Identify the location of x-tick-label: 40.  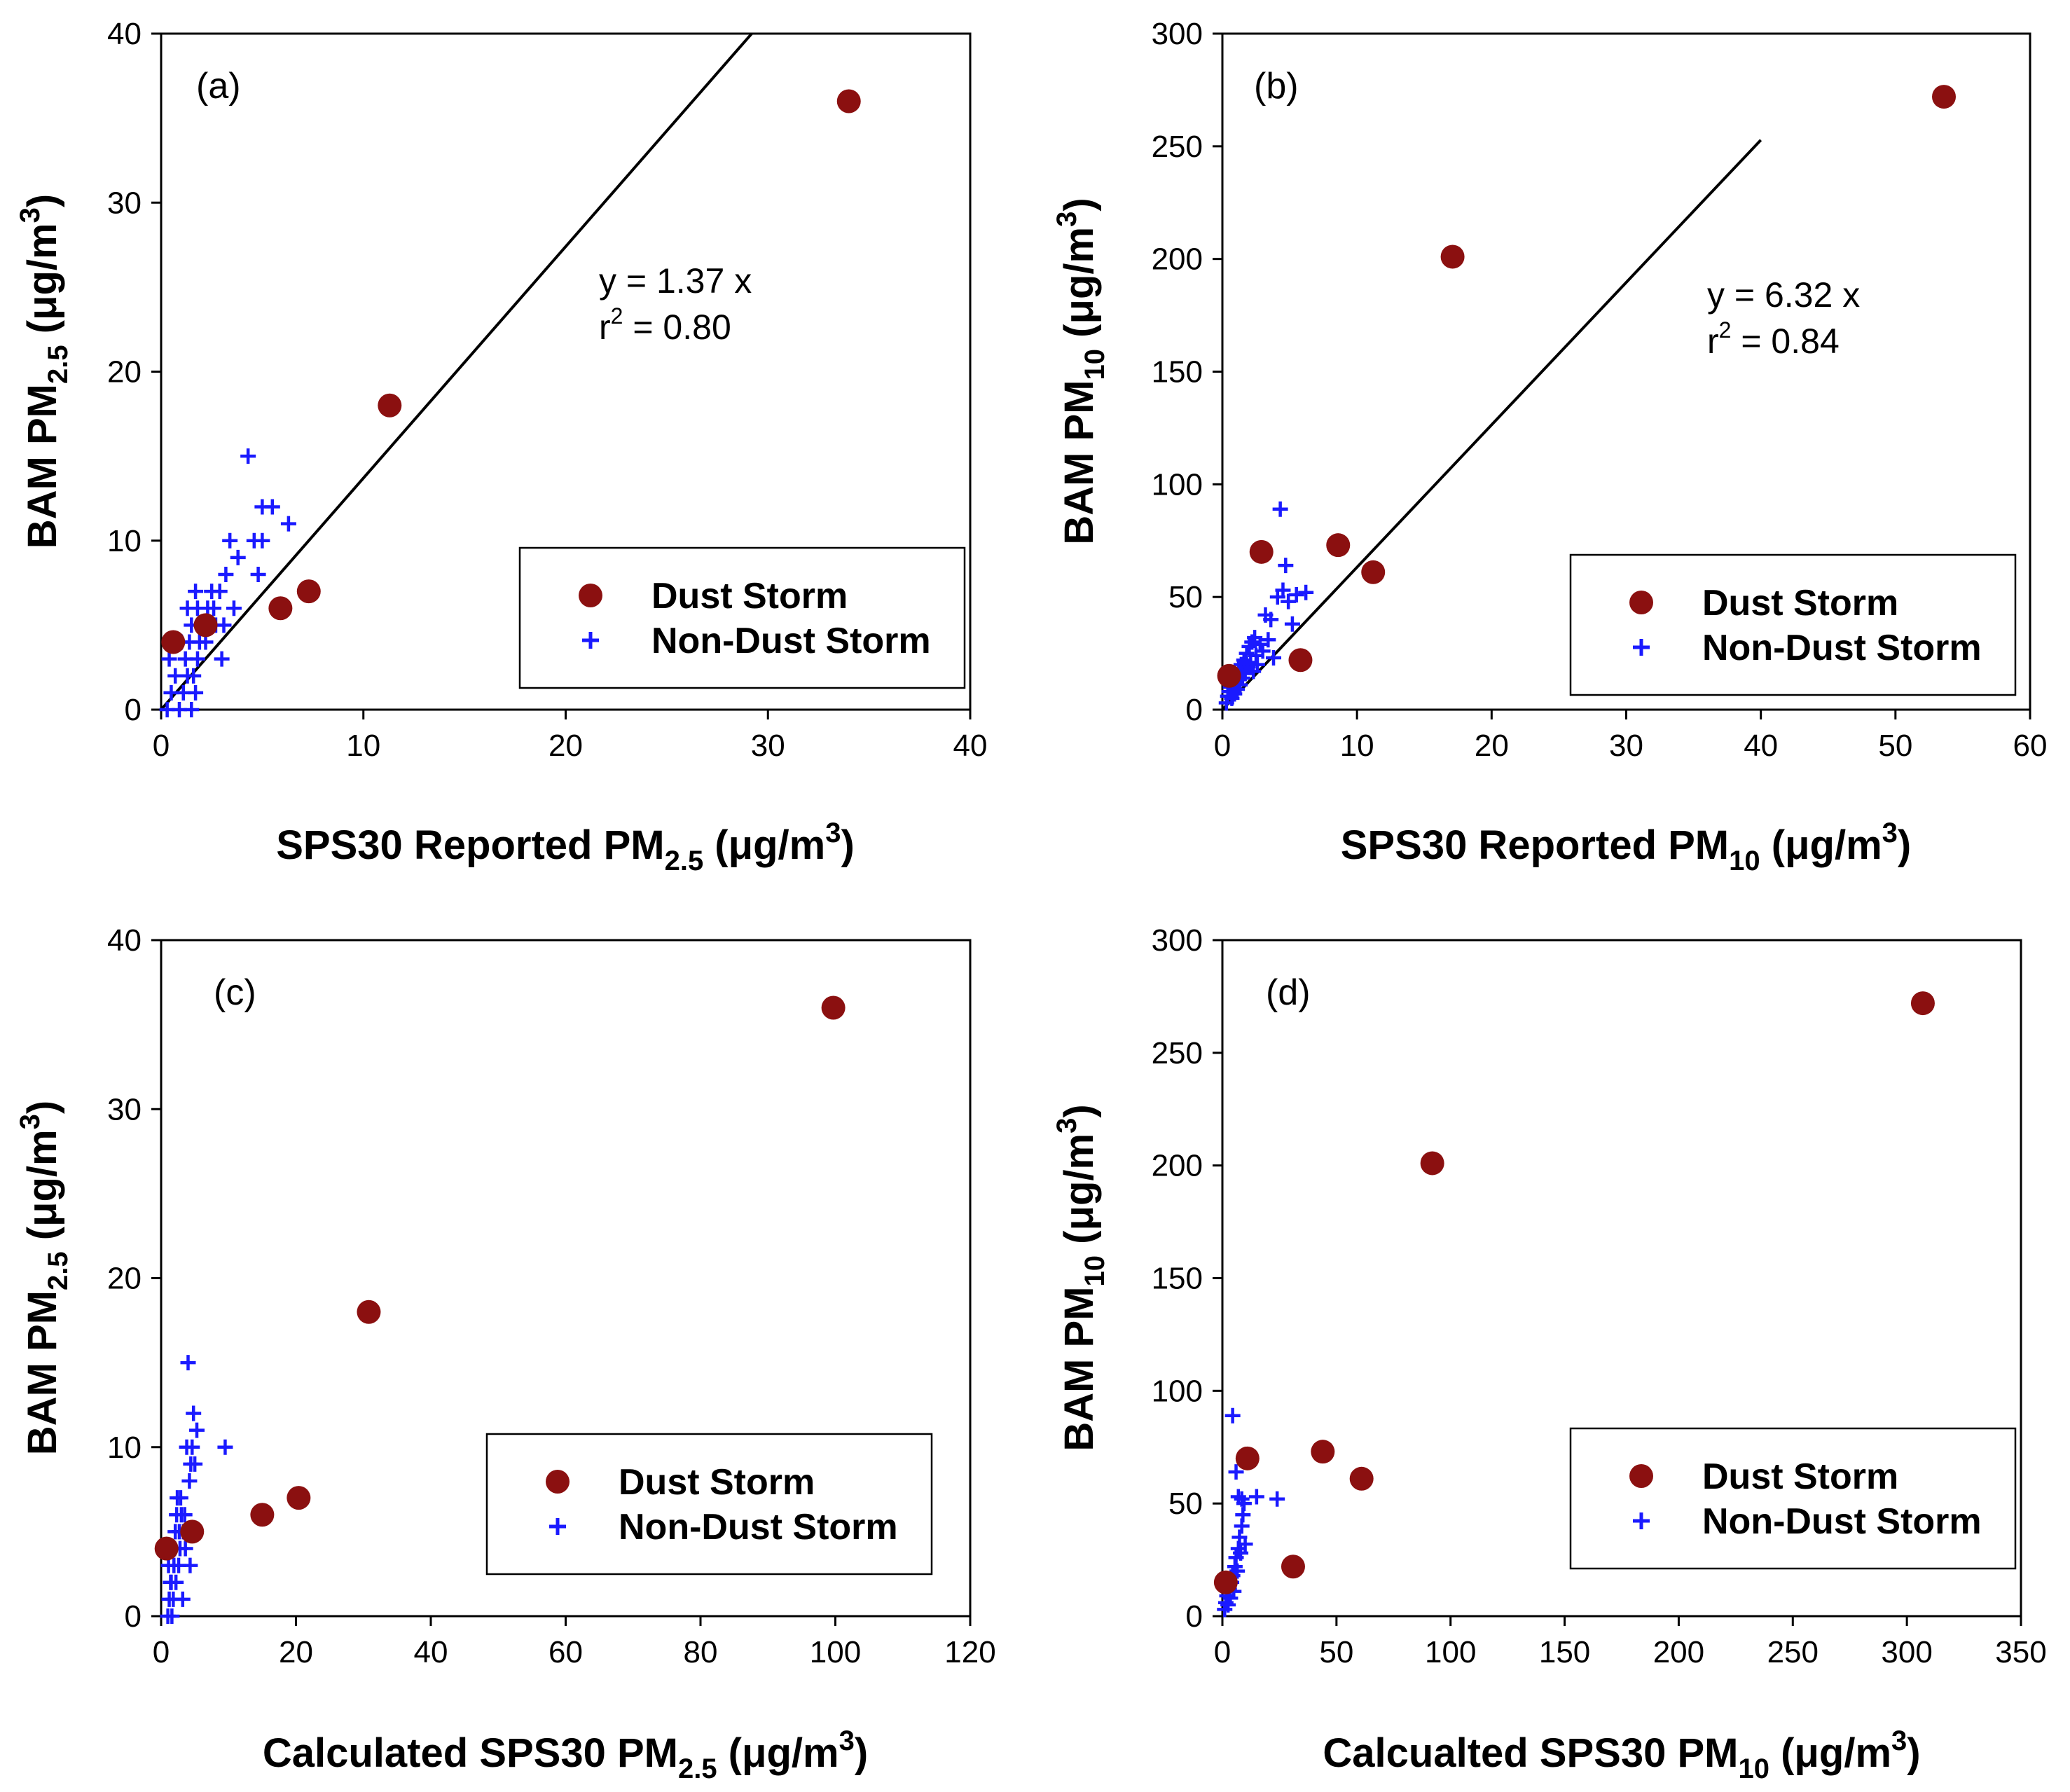
(1761, 746).